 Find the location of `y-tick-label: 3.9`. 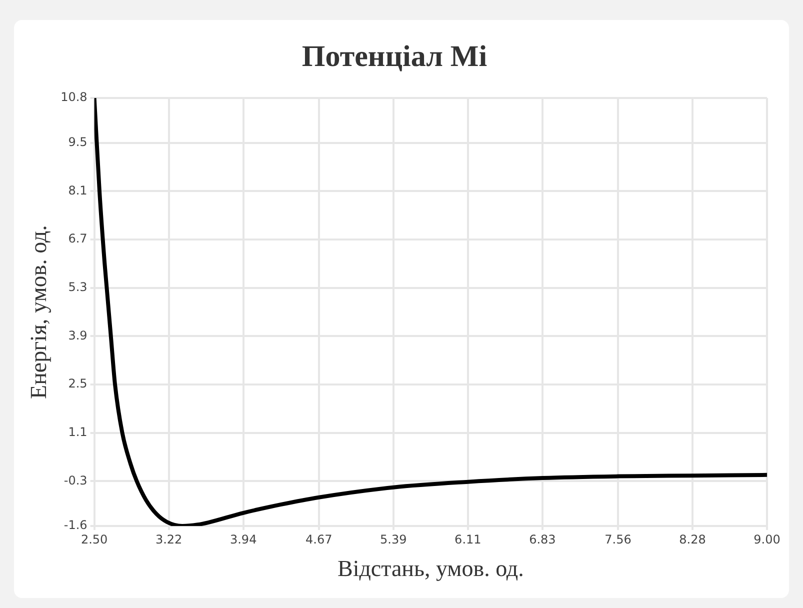

y-tick-label: 3.9 is located at coordinates (78, 335).